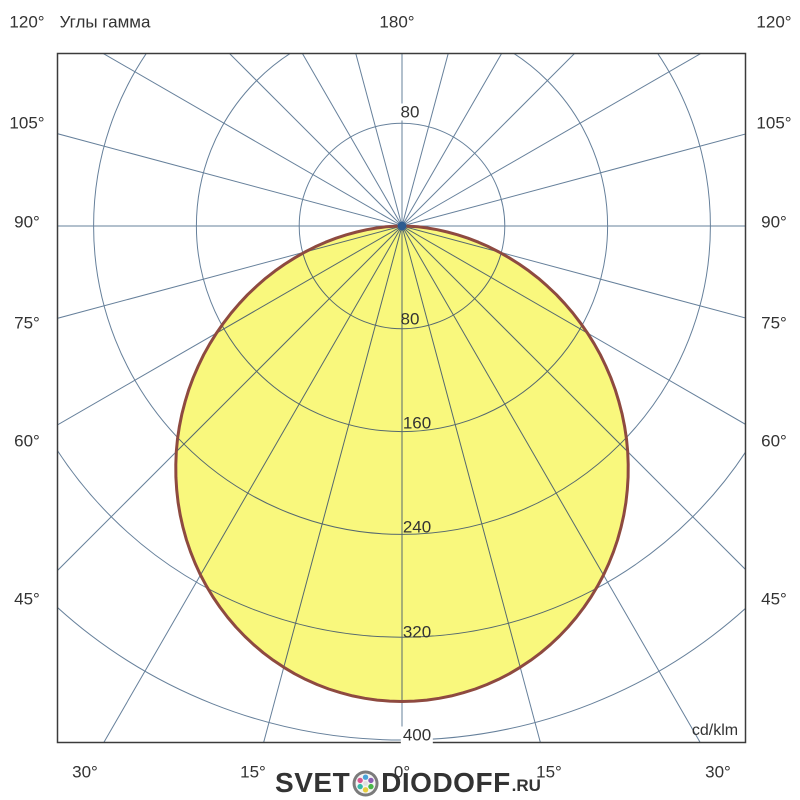  What do you see at coordinates (27, 323) in the screenshot?
I see `angle-label-left-75: 75°` at bounding box center [27, 323].